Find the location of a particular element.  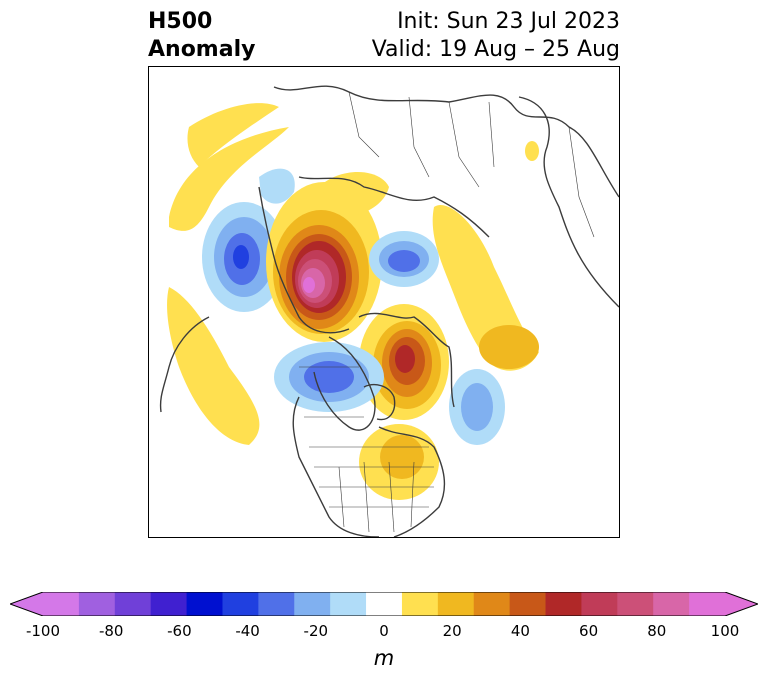

colorbar-tick-label: 80 is located at coordinates (657, 631).